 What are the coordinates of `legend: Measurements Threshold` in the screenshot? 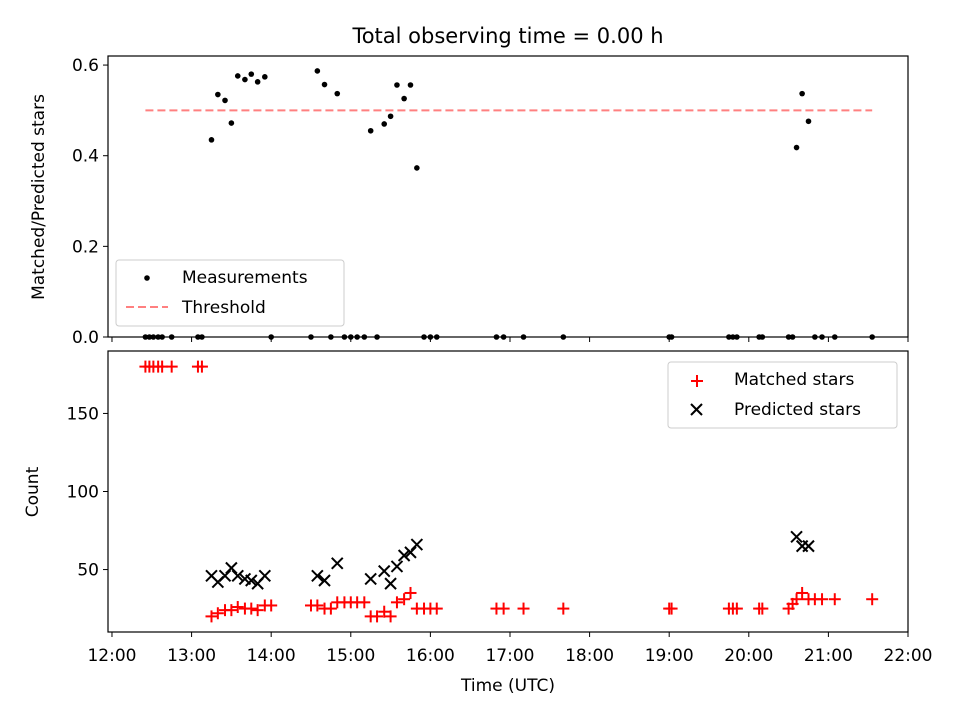 It's located at (230, 293).